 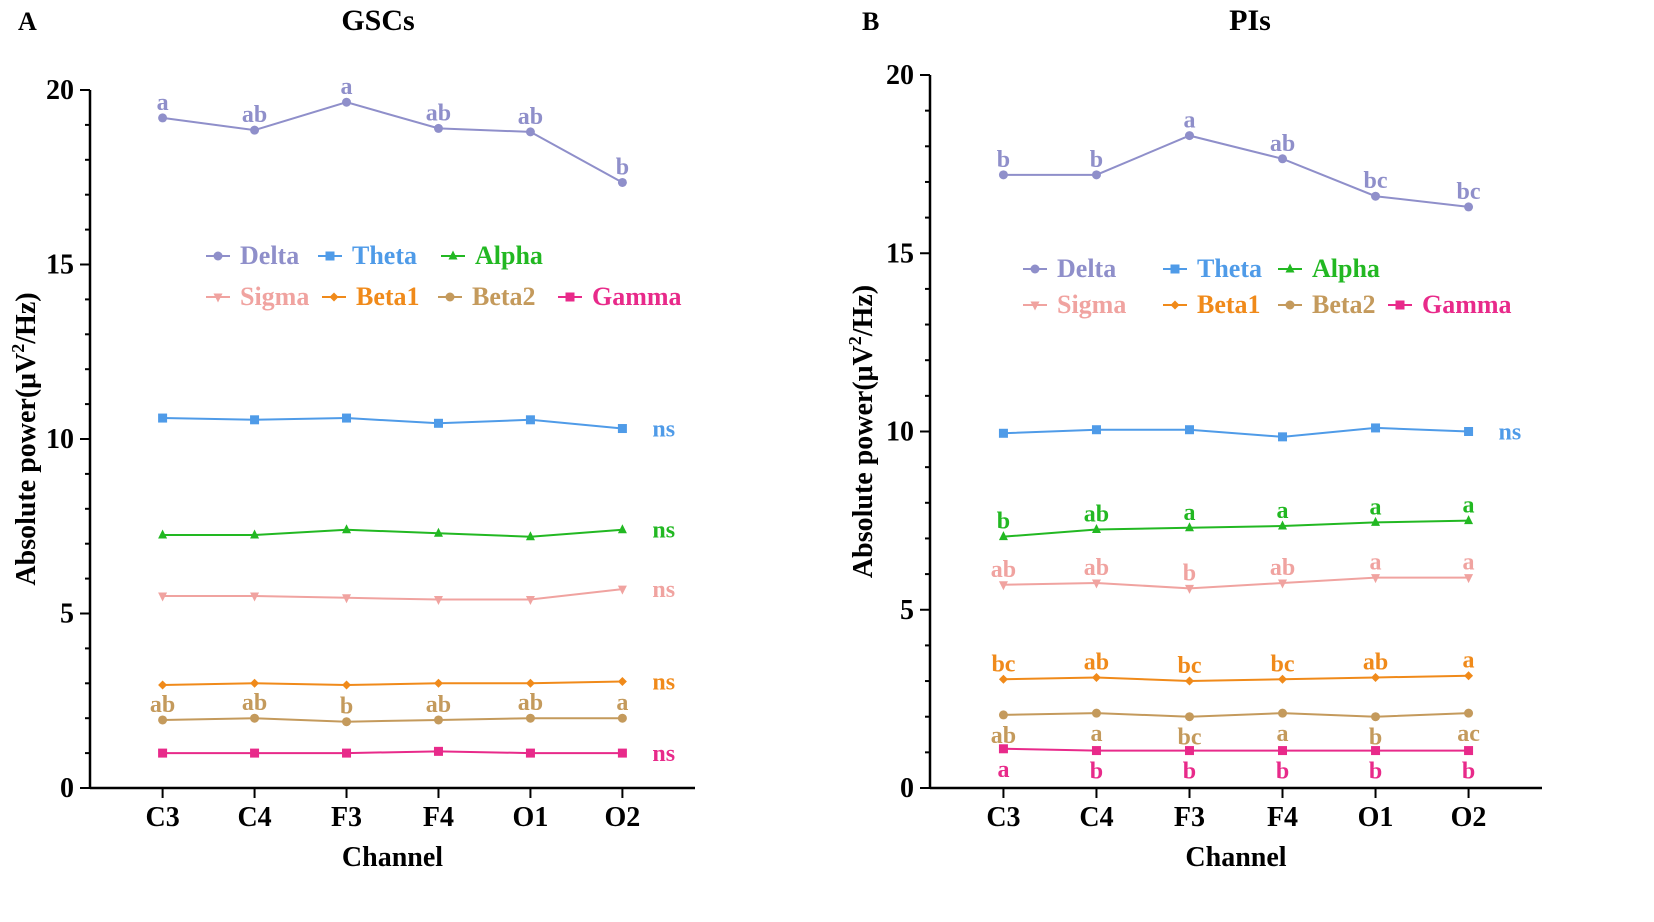 I want to click on x-tick-label: C4, so click(x=254, y=817).